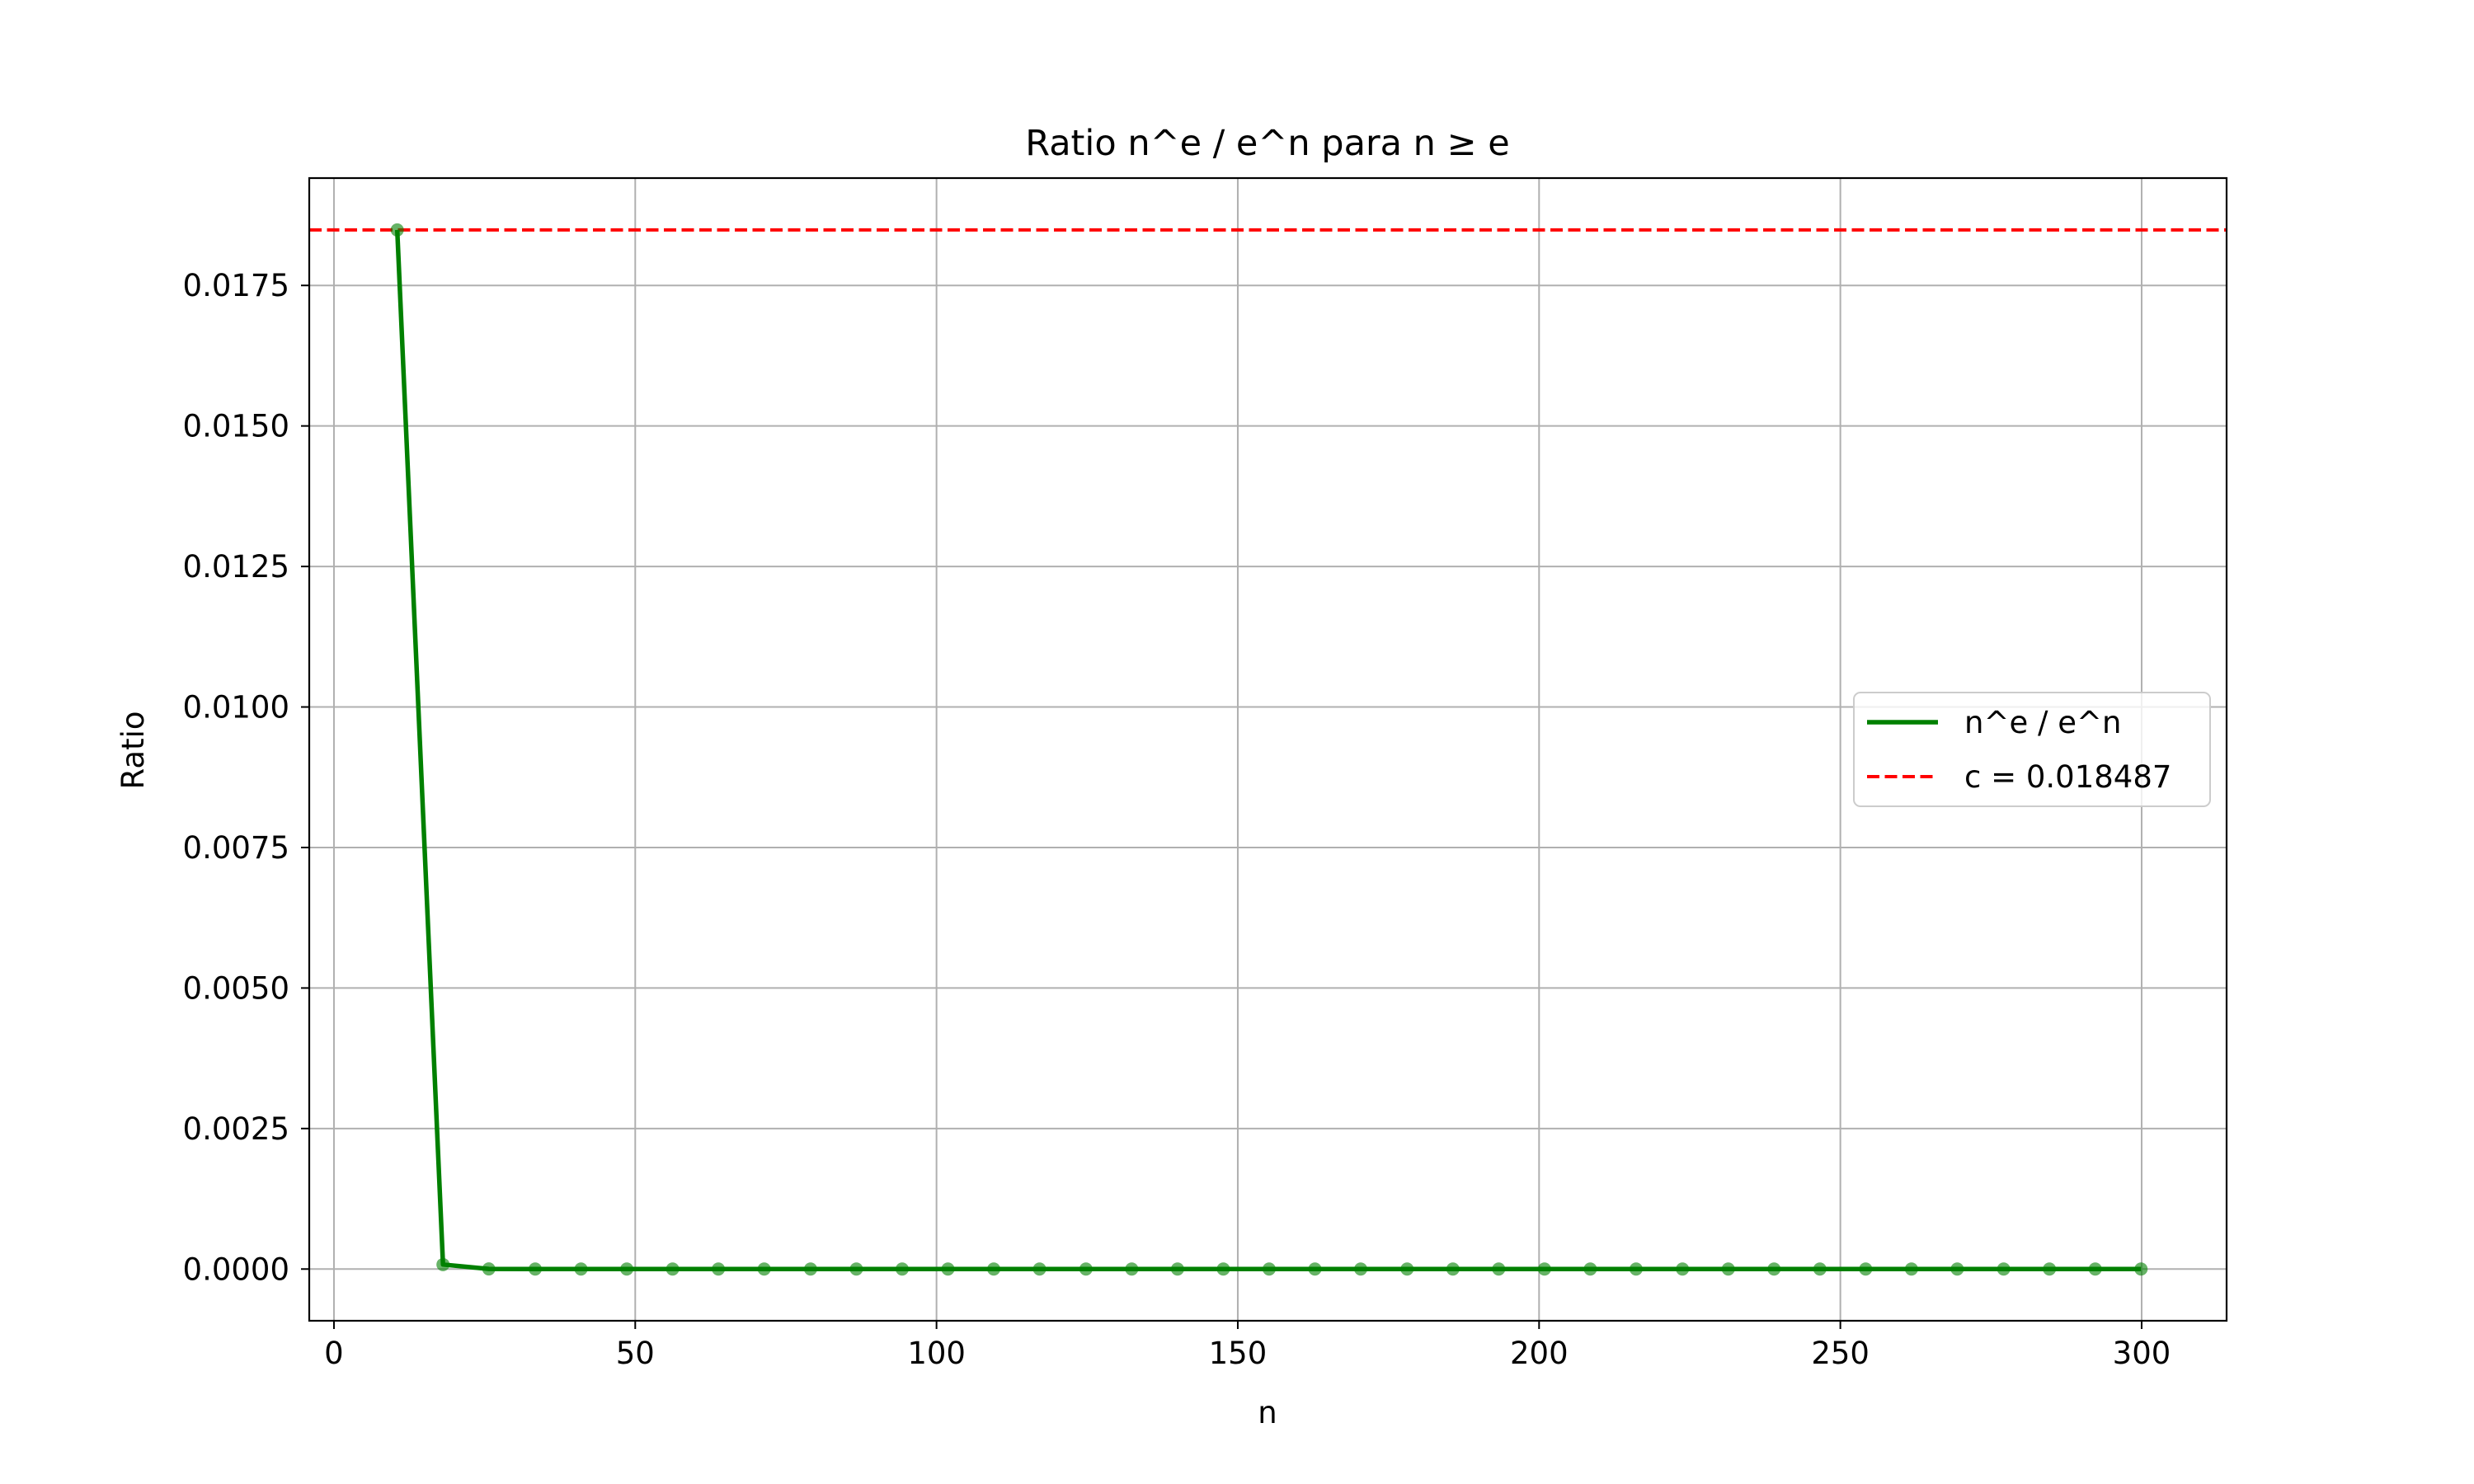 The width and height of the screenshot is (2474, 1484). Describe the element at coordinates (1539, 1353) in the screenshot. I see `x-tick-label: 200` at that location.